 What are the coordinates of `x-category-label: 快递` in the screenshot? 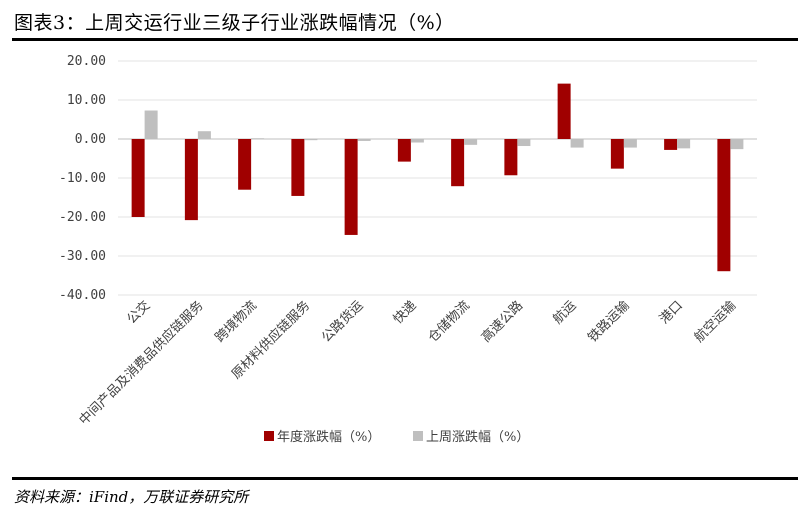 It's located at (405, 312).